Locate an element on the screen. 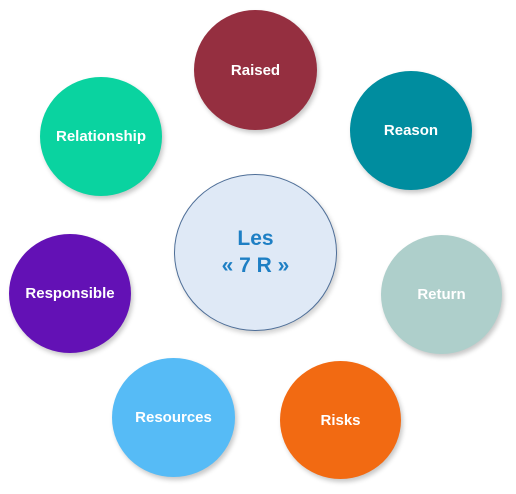 This screenshot has width=516, height=494. node-label-return: Return is located at coordinates (441, 294).